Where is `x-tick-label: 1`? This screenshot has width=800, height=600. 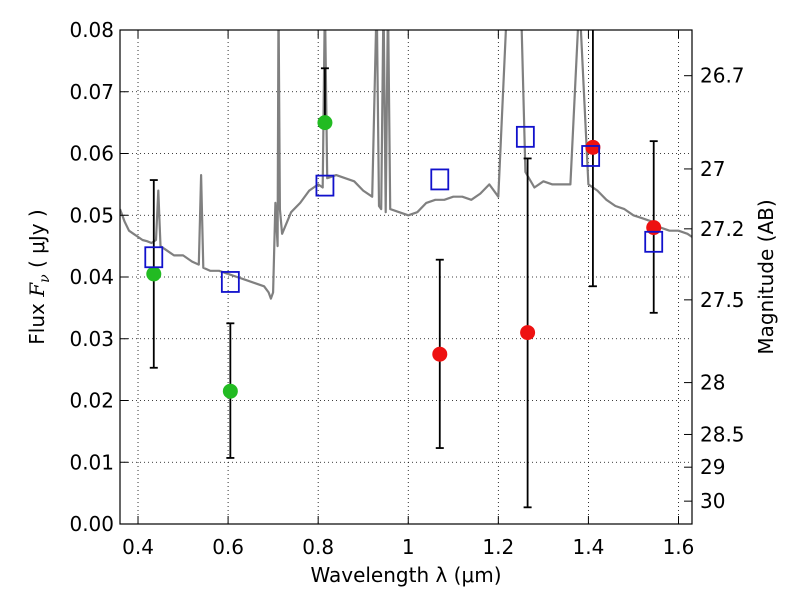 x-tick-label: 1 is located at coordinates (408, 547).